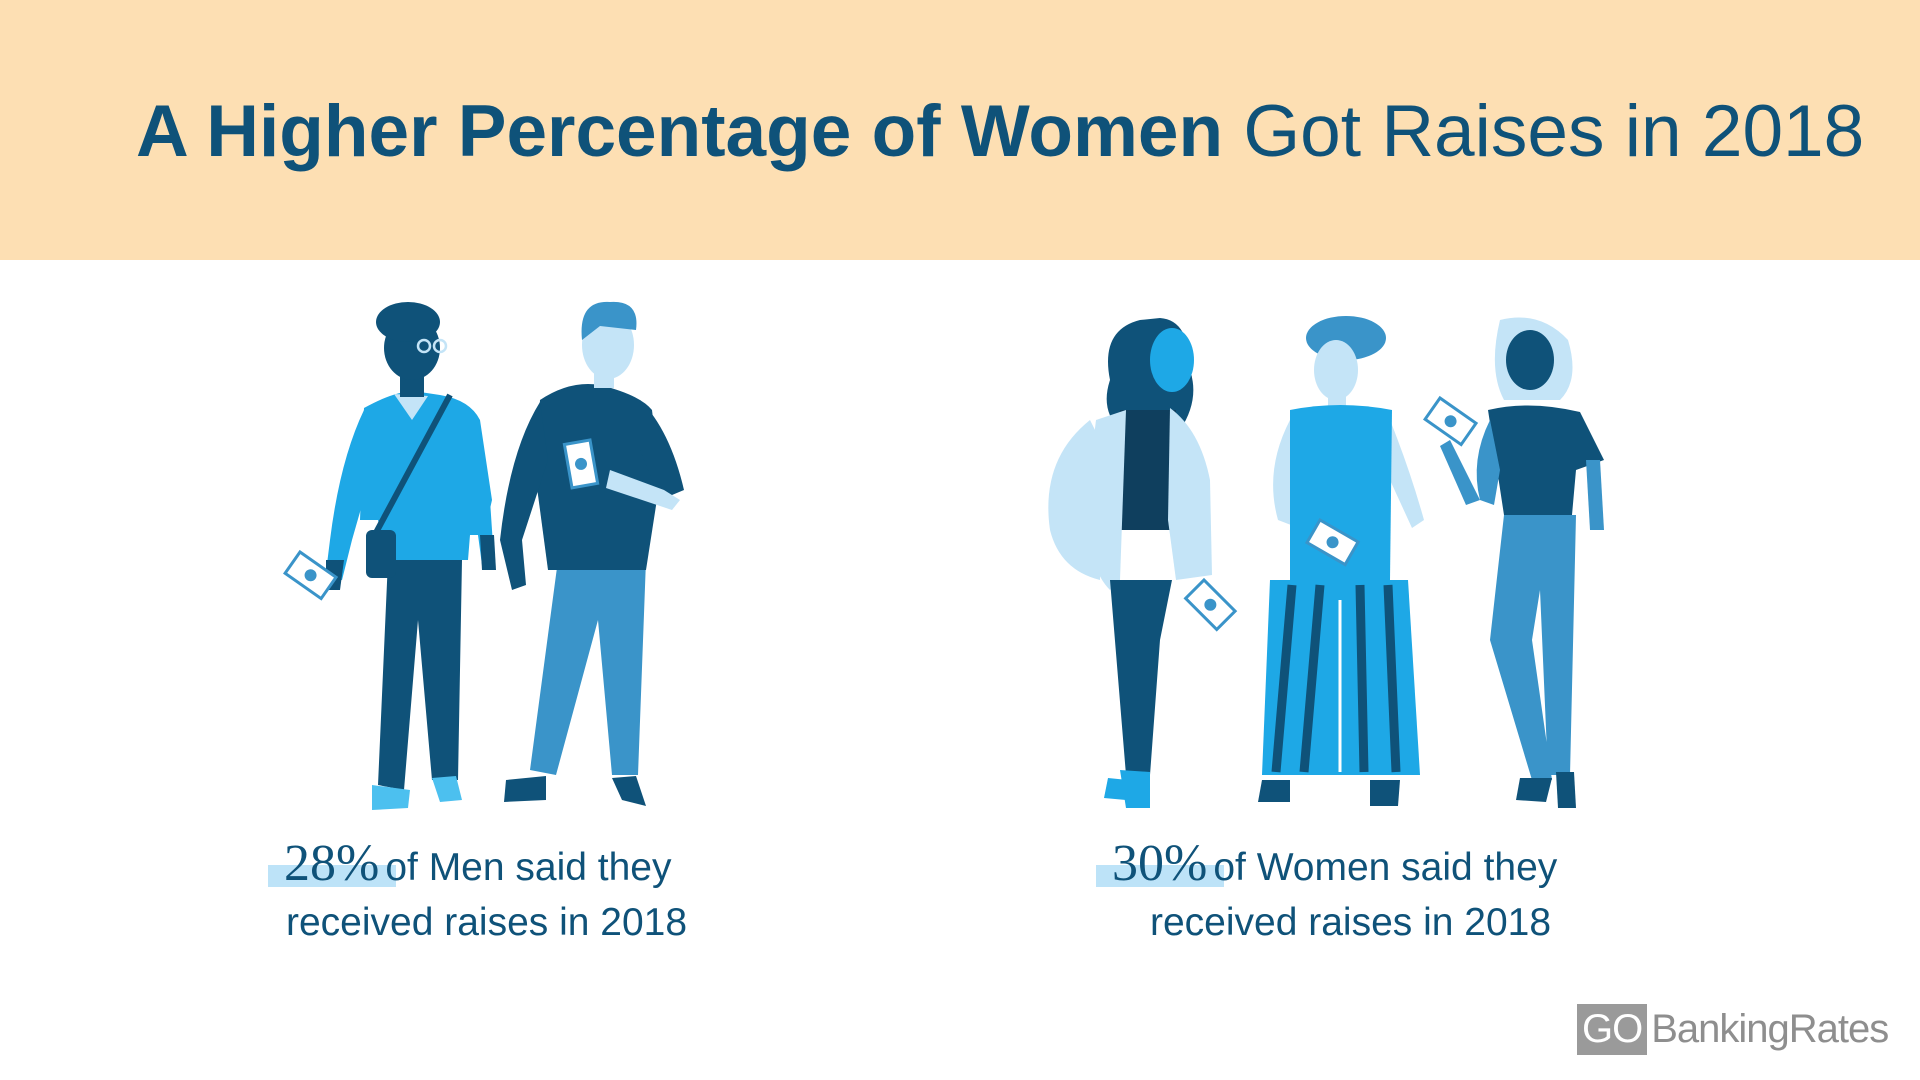 The width and height of the screenshot is (1920, 1080). What do you see at coordinates (592, 553) in the screenshot?
I see `man-right-figure` at bounding box center [592, 553].